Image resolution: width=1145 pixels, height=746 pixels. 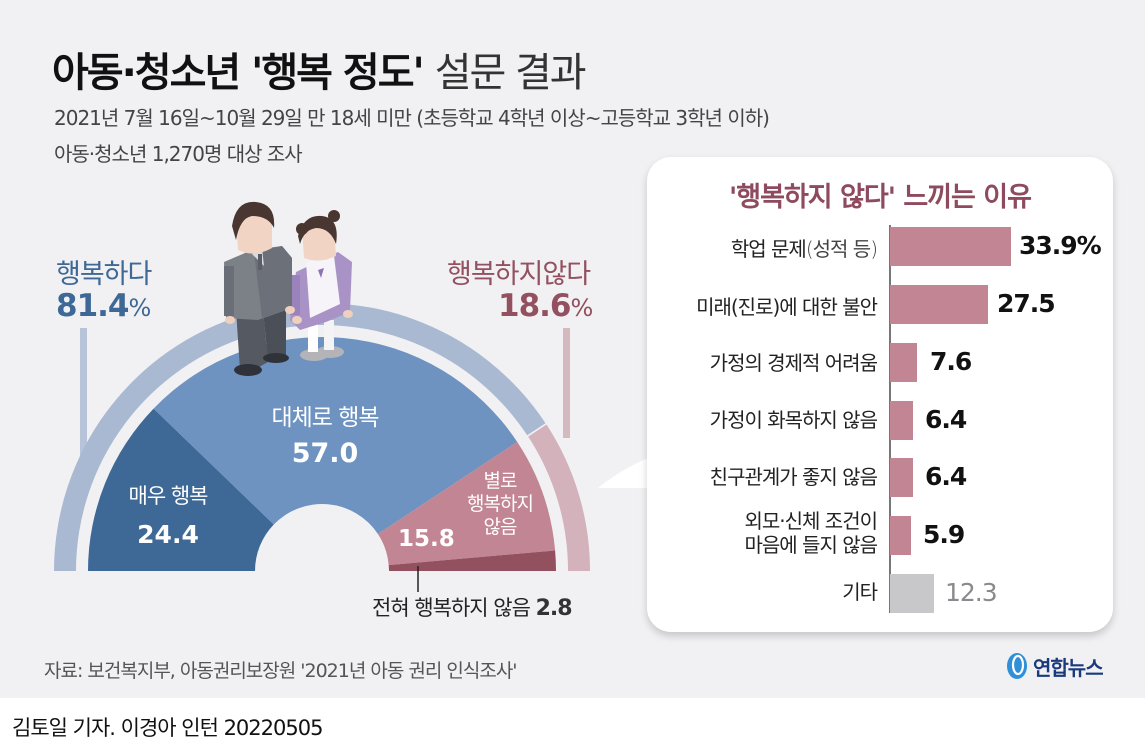 I want to click on title-bold: 아동·청소년 '행복 정도', so click(x=238, y=73).